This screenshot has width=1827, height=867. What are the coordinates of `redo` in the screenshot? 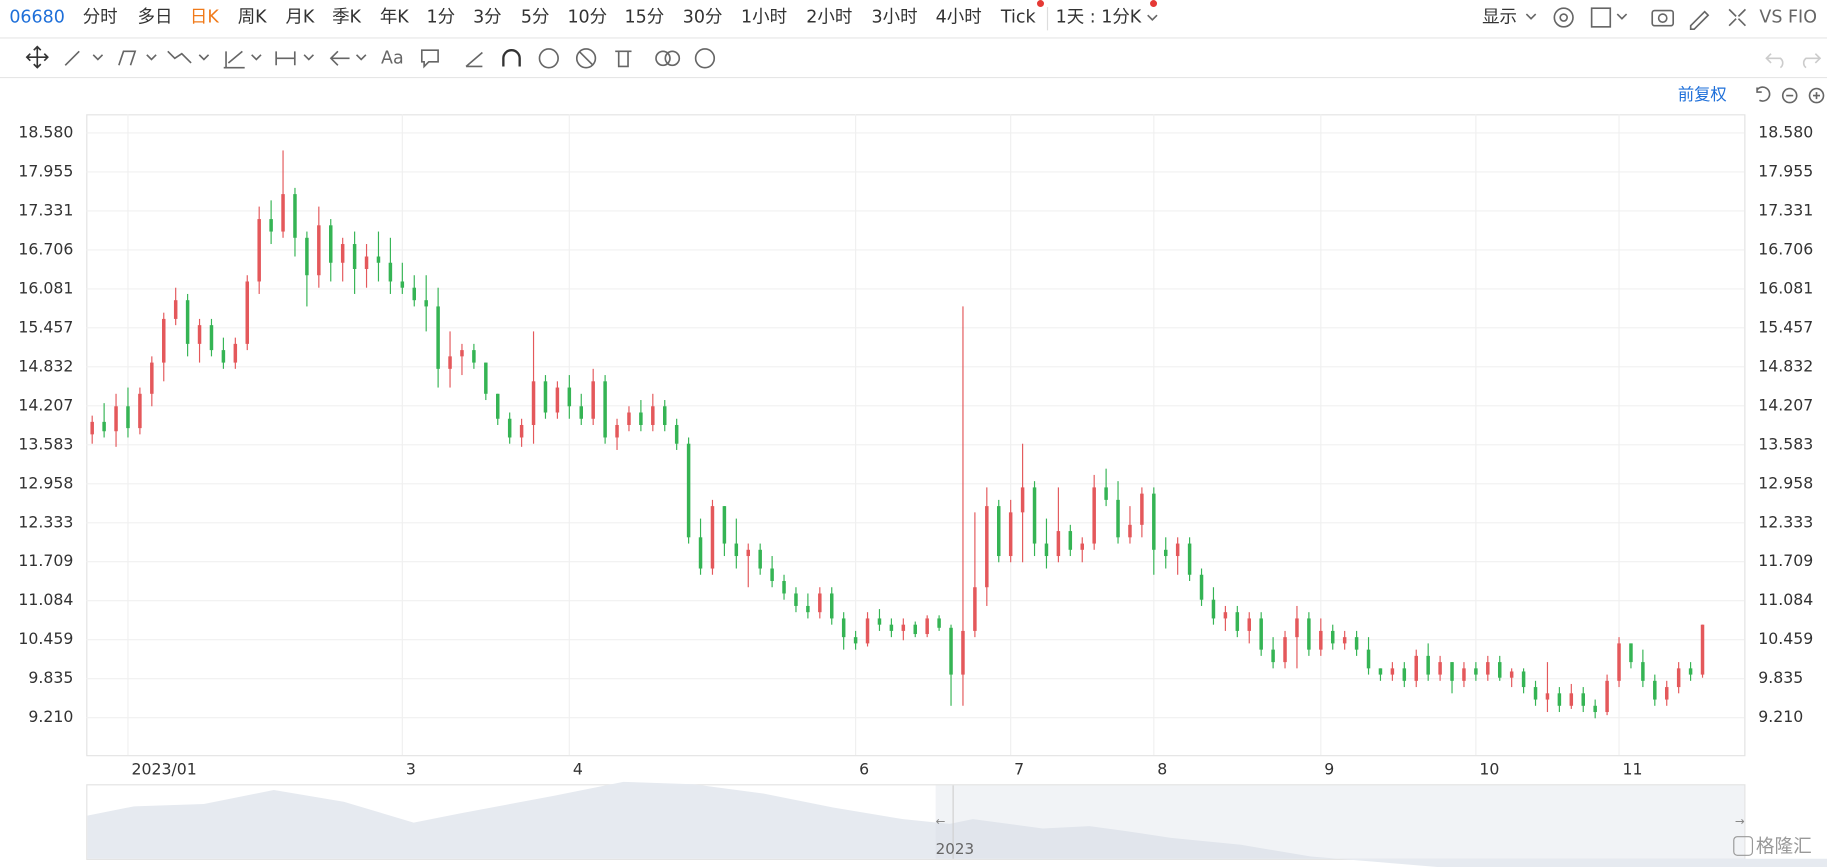 It's located at (1812, 61).